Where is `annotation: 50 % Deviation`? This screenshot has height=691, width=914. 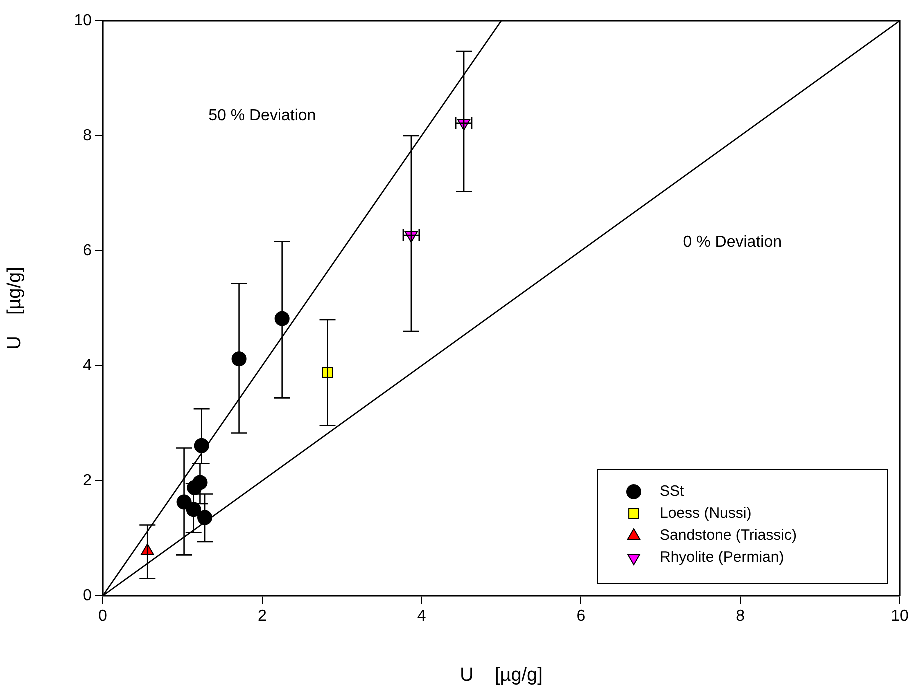 annotation: 50 % Deviation is located at coordinates (262, 115).